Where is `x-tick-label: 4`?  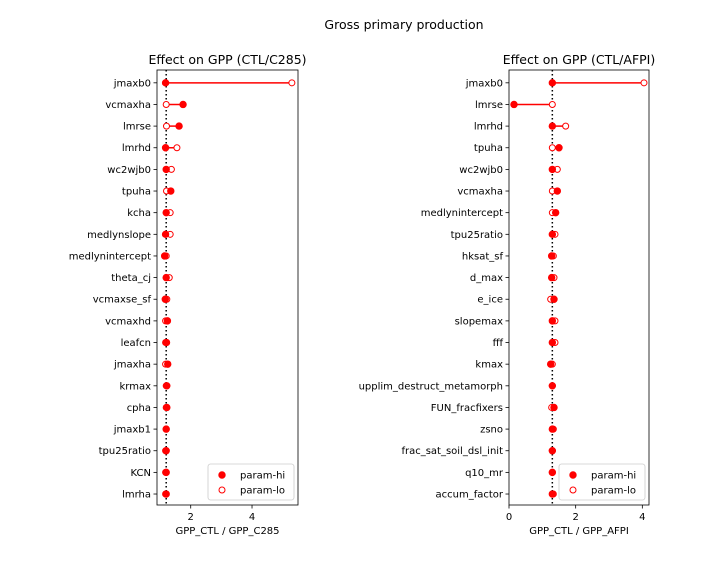 x-tick-label: 4 is located at coordinates (252, 517).